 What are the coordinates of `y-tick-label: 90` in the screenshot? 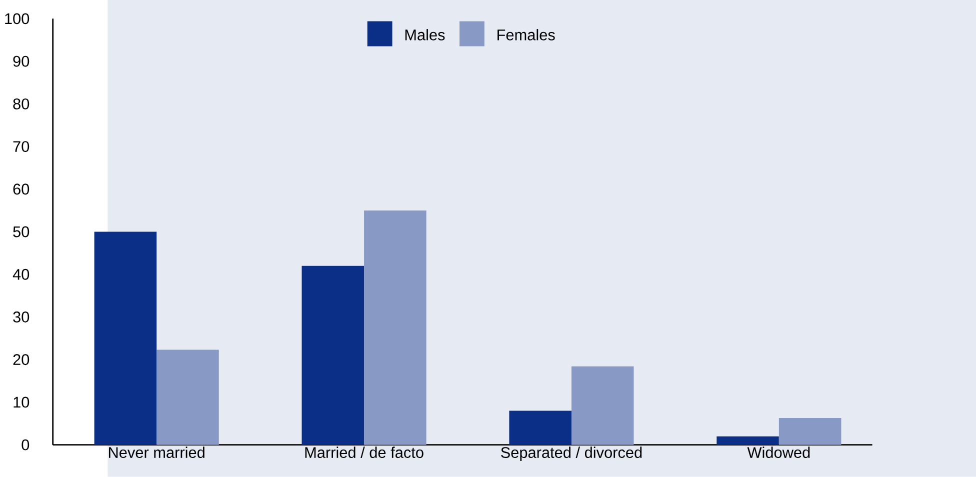 It's located at (21, 61).